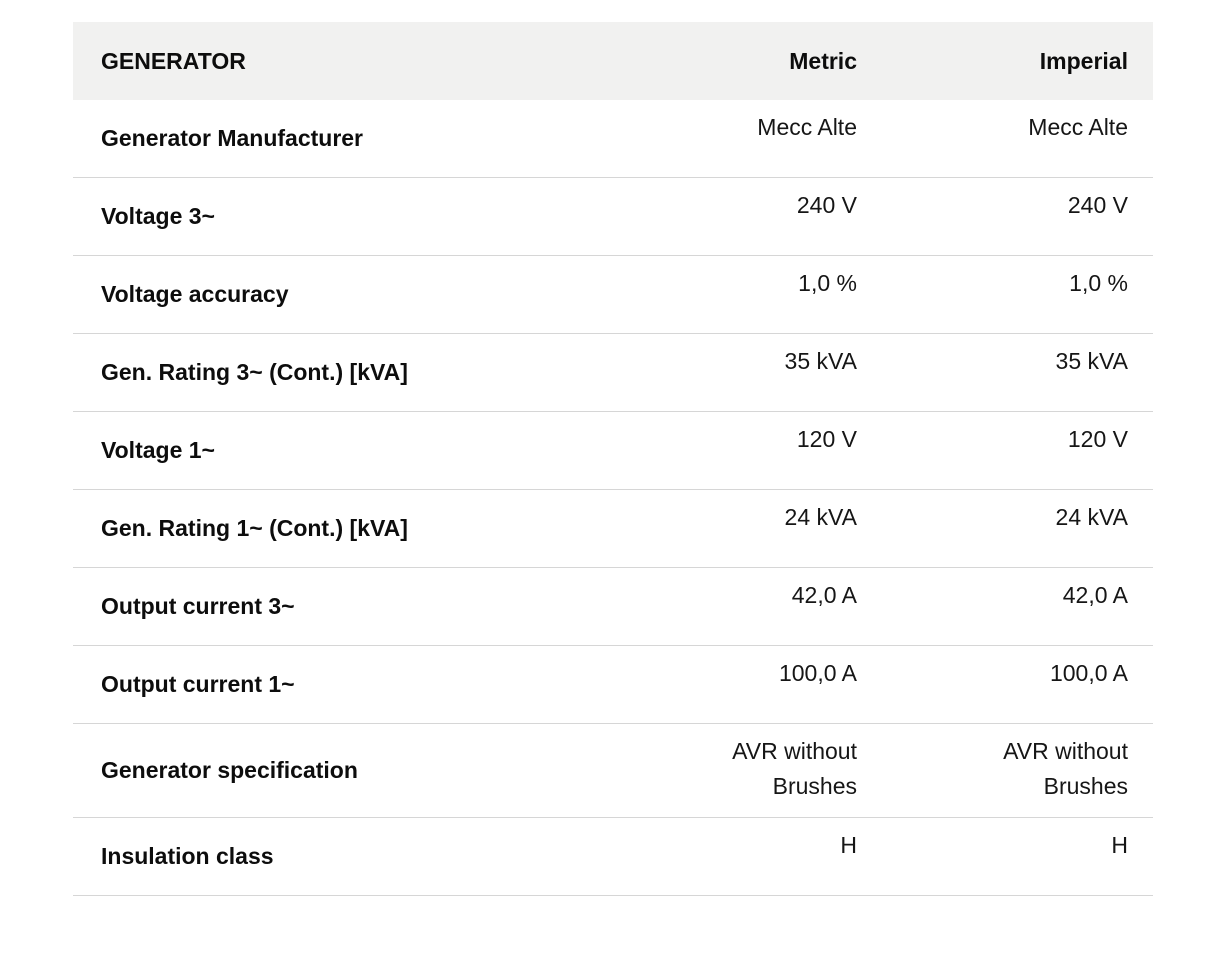 Image resolution: width=1222 pixels, height=960 pixels. What do you see at coordinates (327, 684) in the screenshot?
I see `spec-label-cell: Output current 1~` at bounding box center [327, 684].